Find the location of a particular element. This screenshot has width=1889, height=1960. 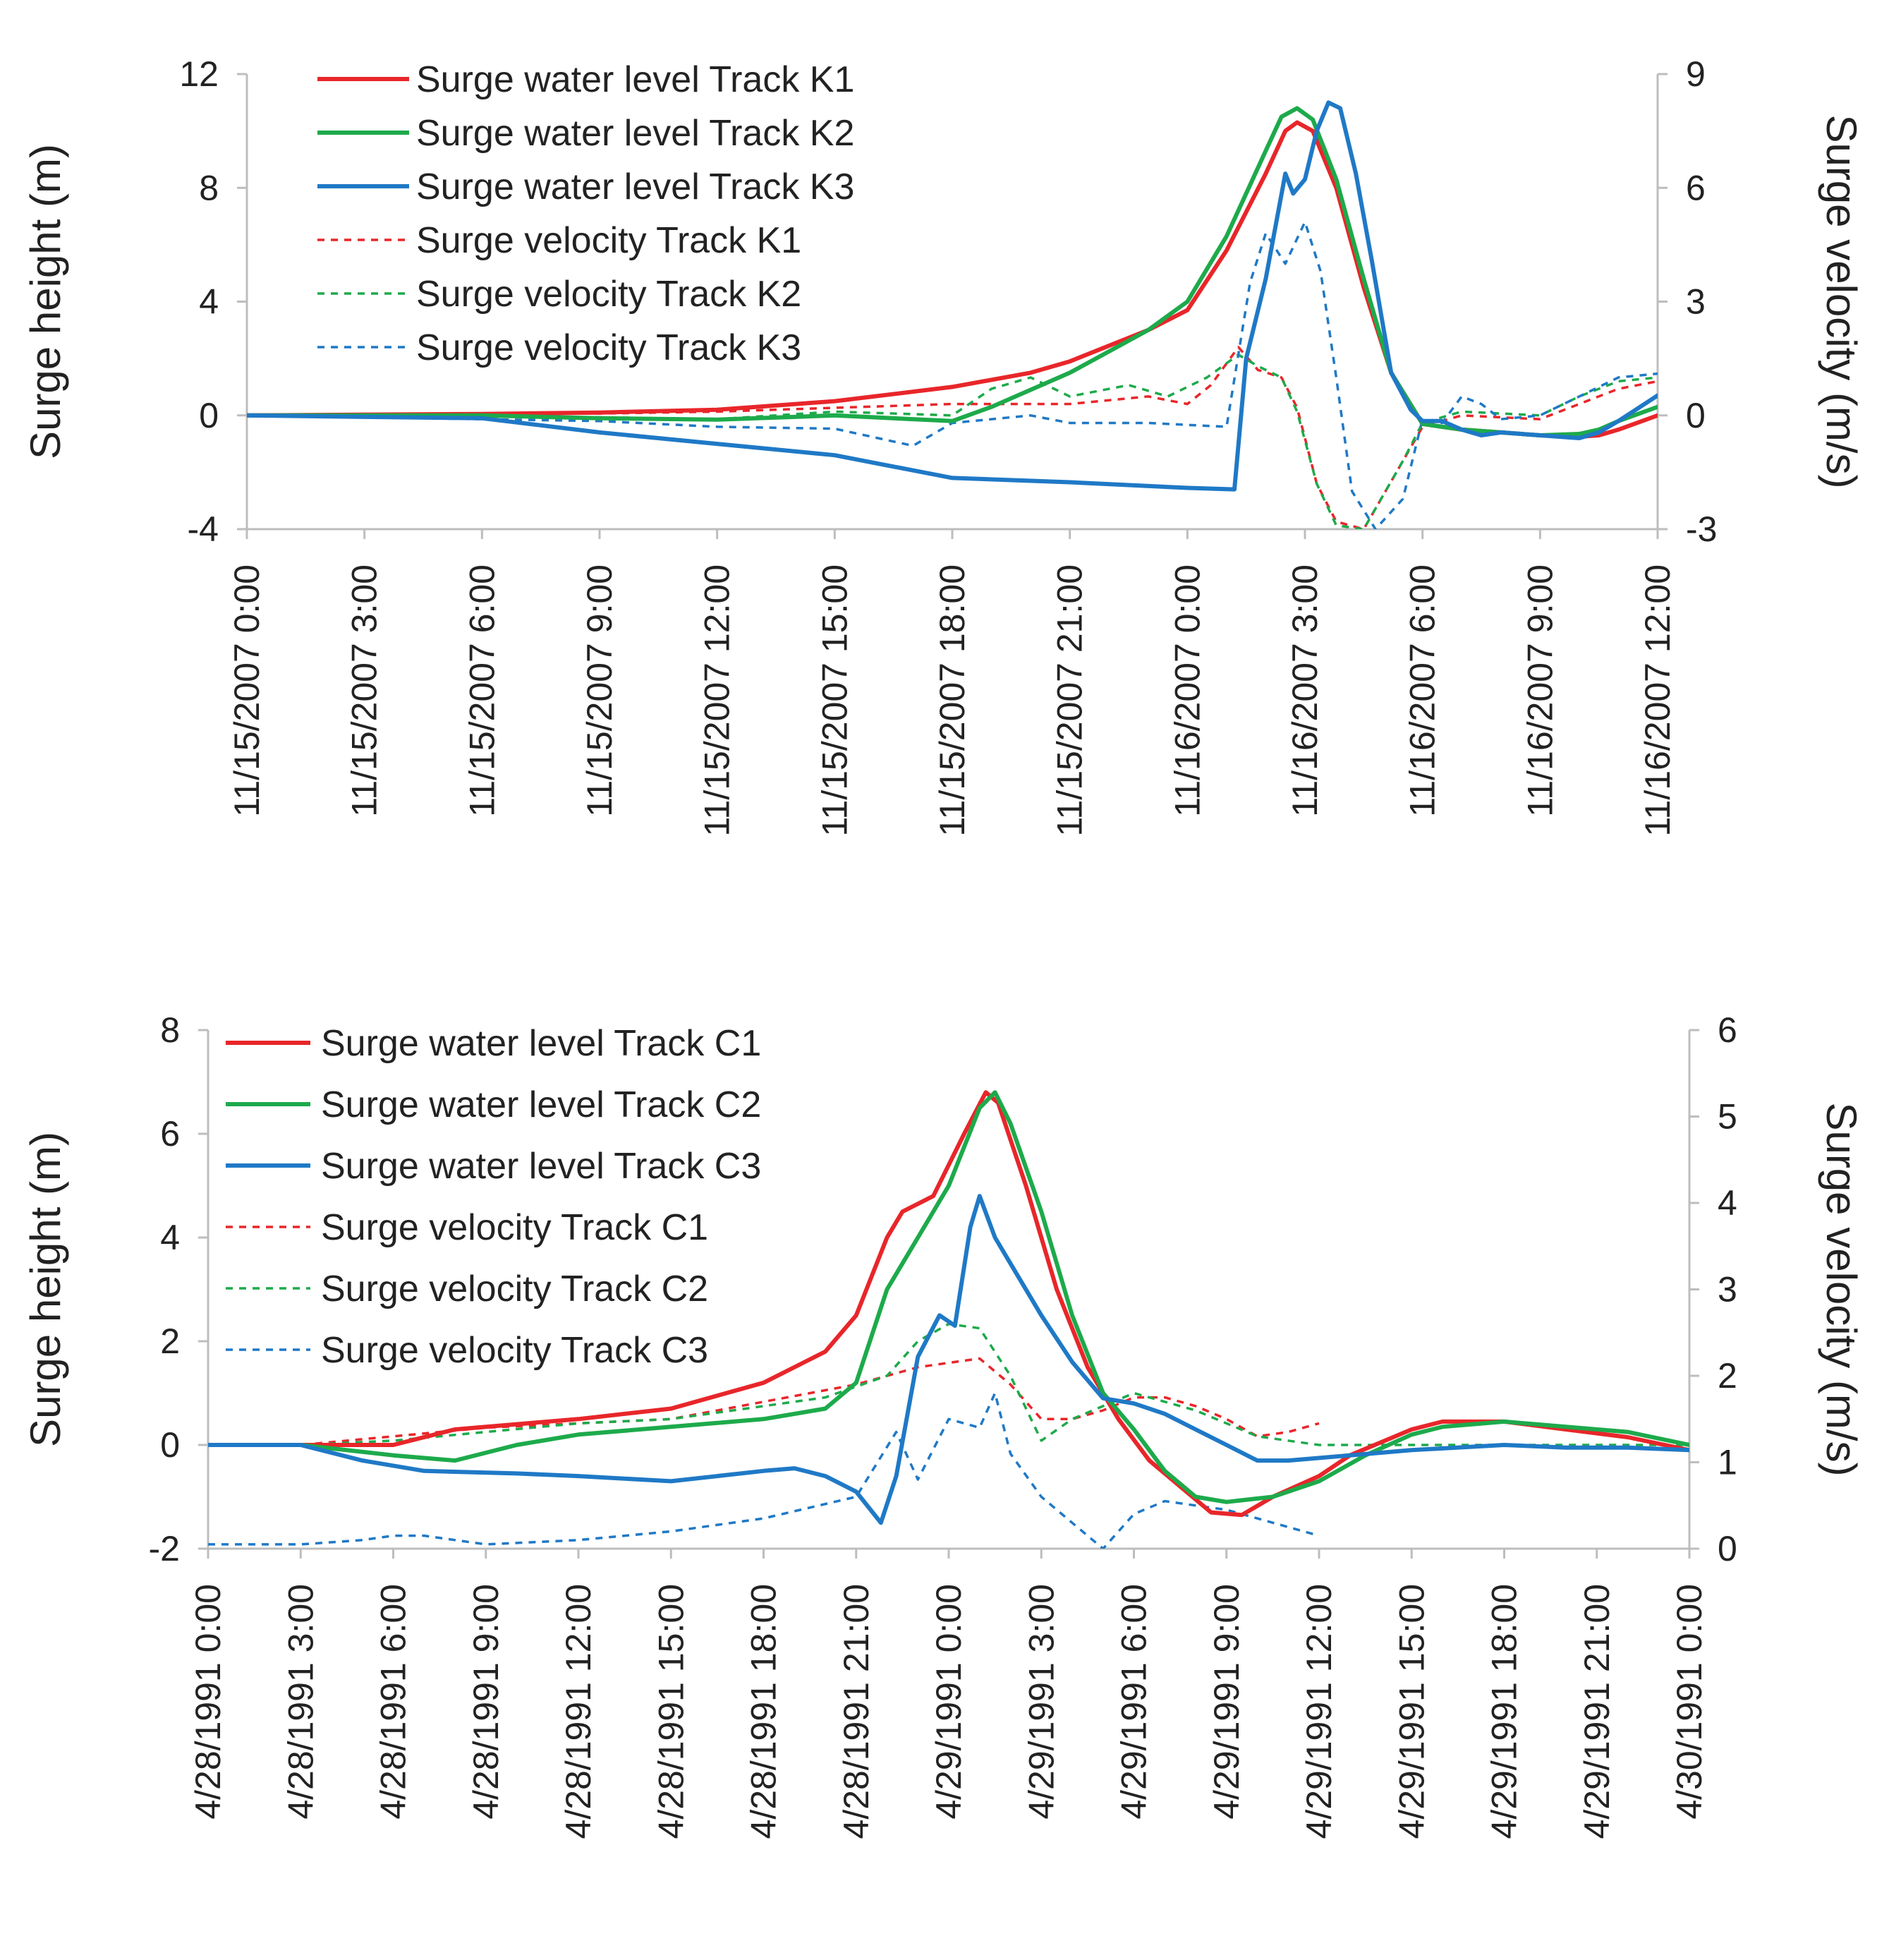

x-tick-label: 11/15/2007 3:00 is located at coordinates (364, 690).